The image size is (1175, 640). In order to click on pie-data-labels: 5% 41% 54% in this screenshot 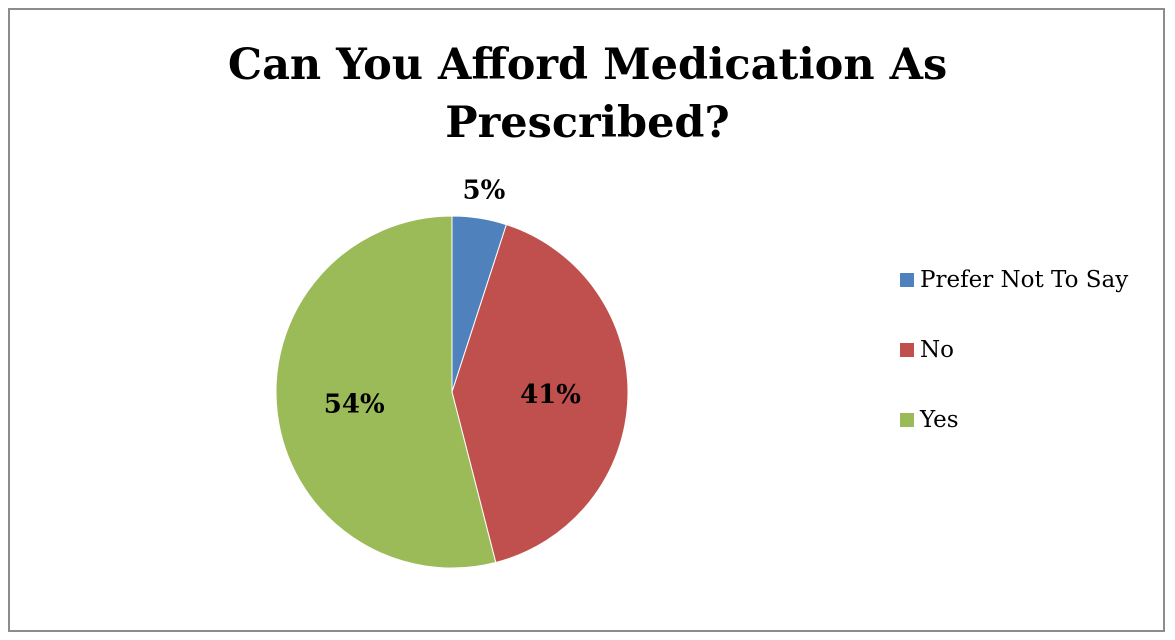, I will do `click(452, 298)`.